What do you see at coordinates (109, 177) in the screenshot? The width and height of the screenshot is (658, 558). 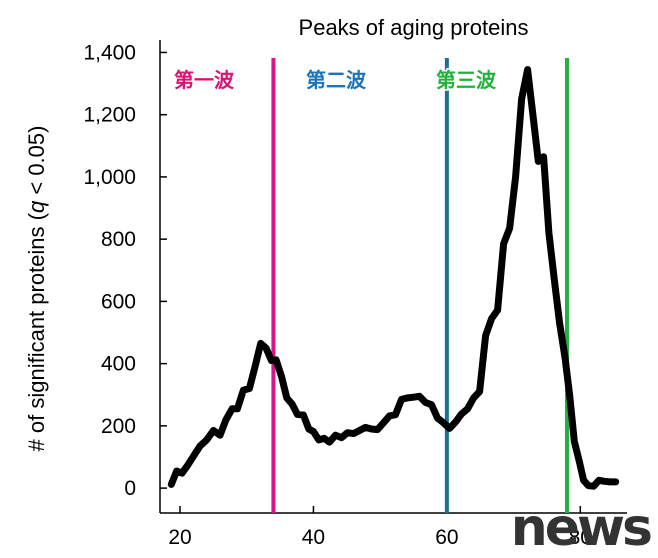 I see `y-tick-label: 1,000` at bounding box center [109, 177].